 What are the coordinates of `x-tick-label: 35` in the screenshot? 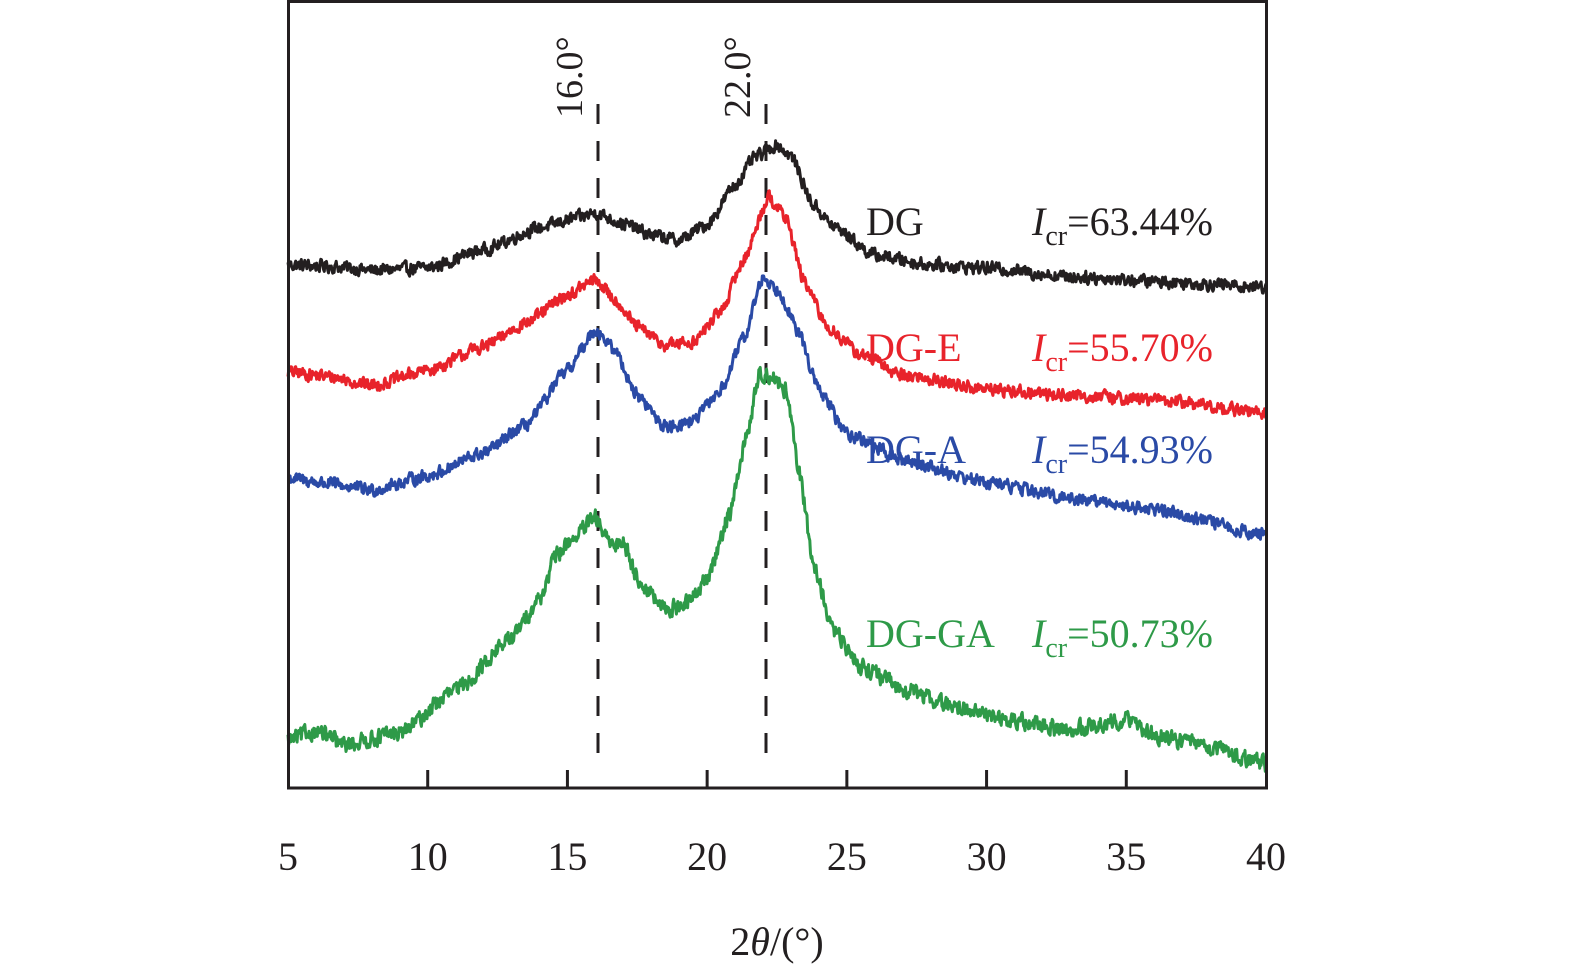 It's located at (1126, 856).